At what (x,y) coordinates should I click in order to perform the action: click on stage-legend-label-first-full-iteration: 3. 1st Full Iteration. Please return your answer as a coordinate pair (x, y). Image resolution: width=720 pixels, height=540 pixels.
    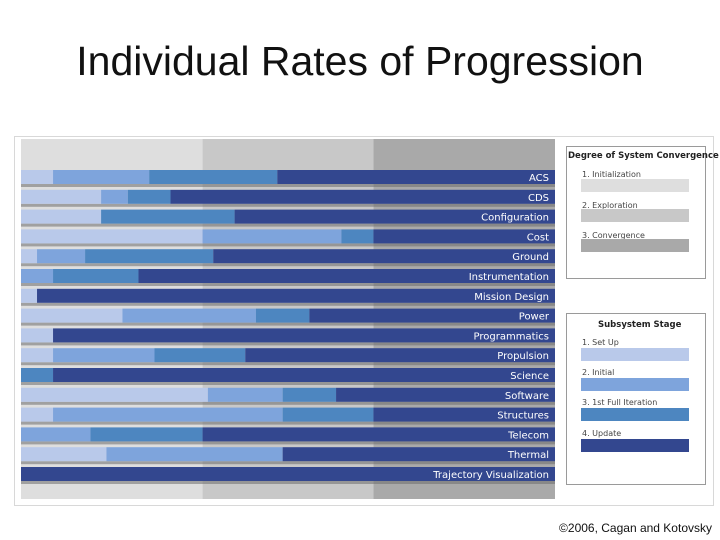
    Looking at the image, I should click on (620, 402).